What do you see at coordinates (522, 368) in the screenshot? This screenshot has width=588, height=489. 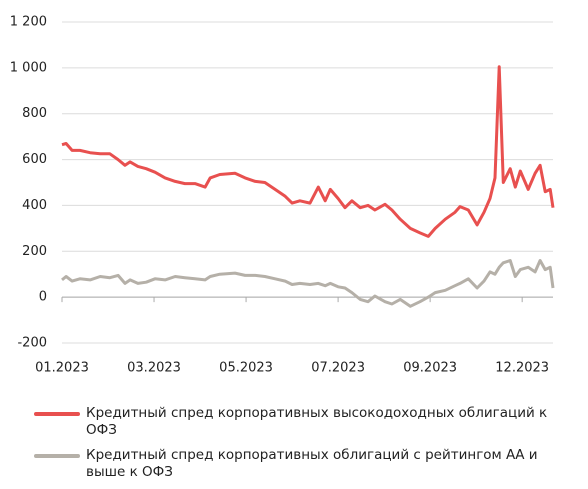 I see `x-tick-label: 12.2023` at bounding box center [522, 368].